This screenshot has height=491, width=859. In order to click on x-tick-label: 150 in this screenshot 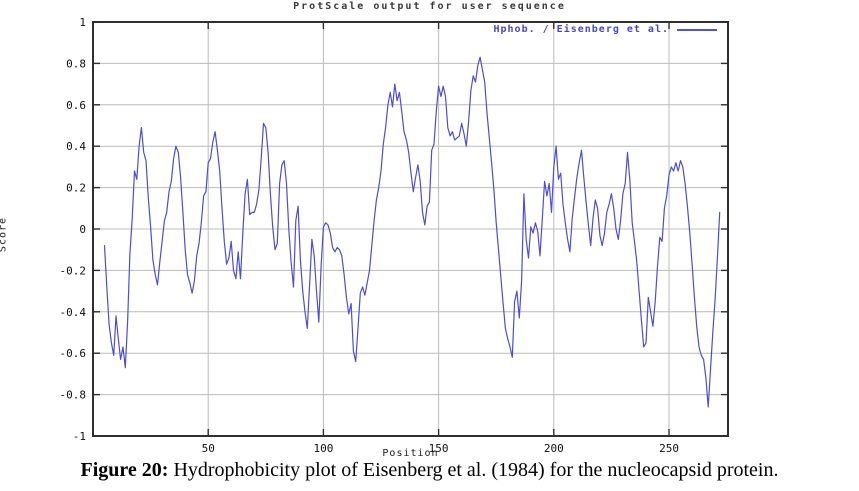, I will do `click(439, 448)`.